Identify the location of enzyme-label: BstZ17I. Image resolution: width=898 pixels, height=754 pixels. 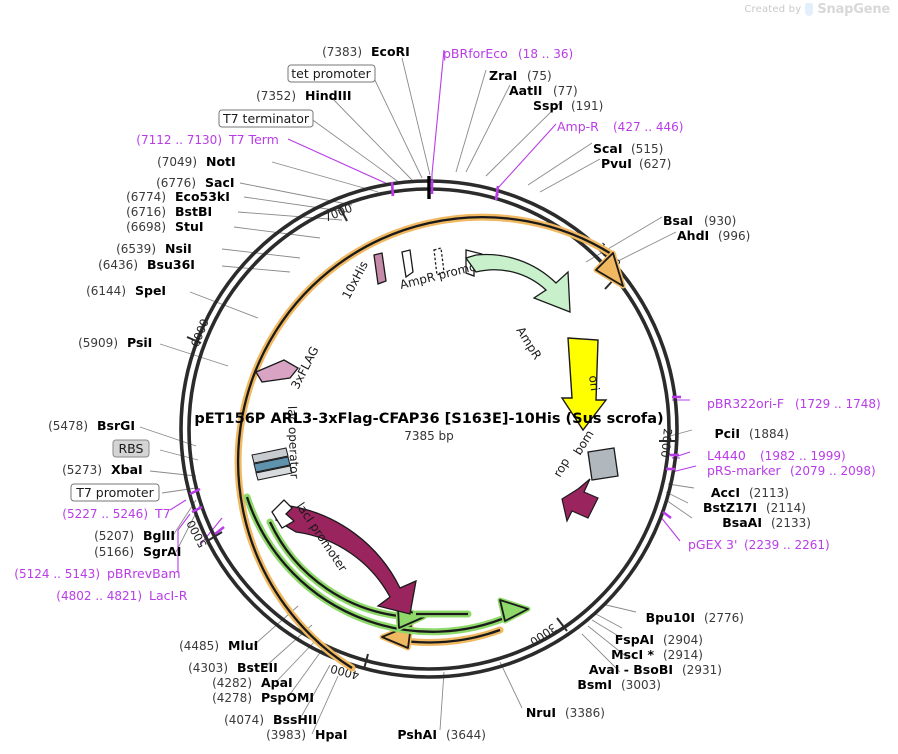
(730, 507).